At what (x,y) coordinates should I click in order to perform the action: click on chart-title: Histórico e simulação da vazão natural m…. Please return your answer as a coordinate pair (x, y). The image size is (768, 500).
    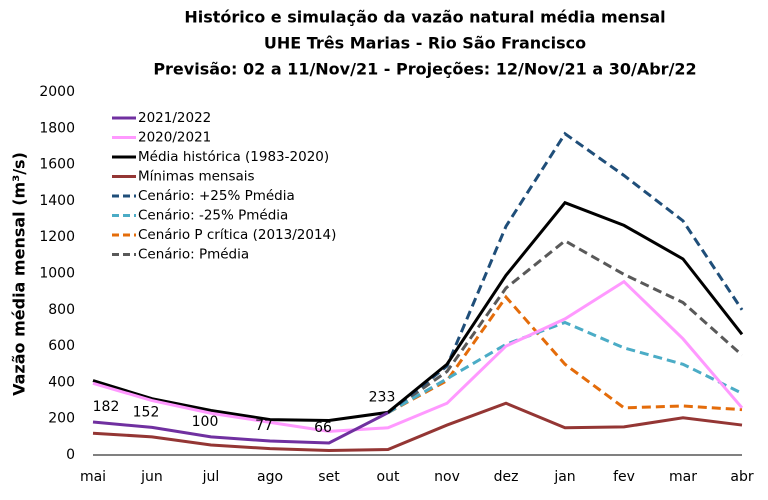
    Looking at the image, I should click on (424, 17).